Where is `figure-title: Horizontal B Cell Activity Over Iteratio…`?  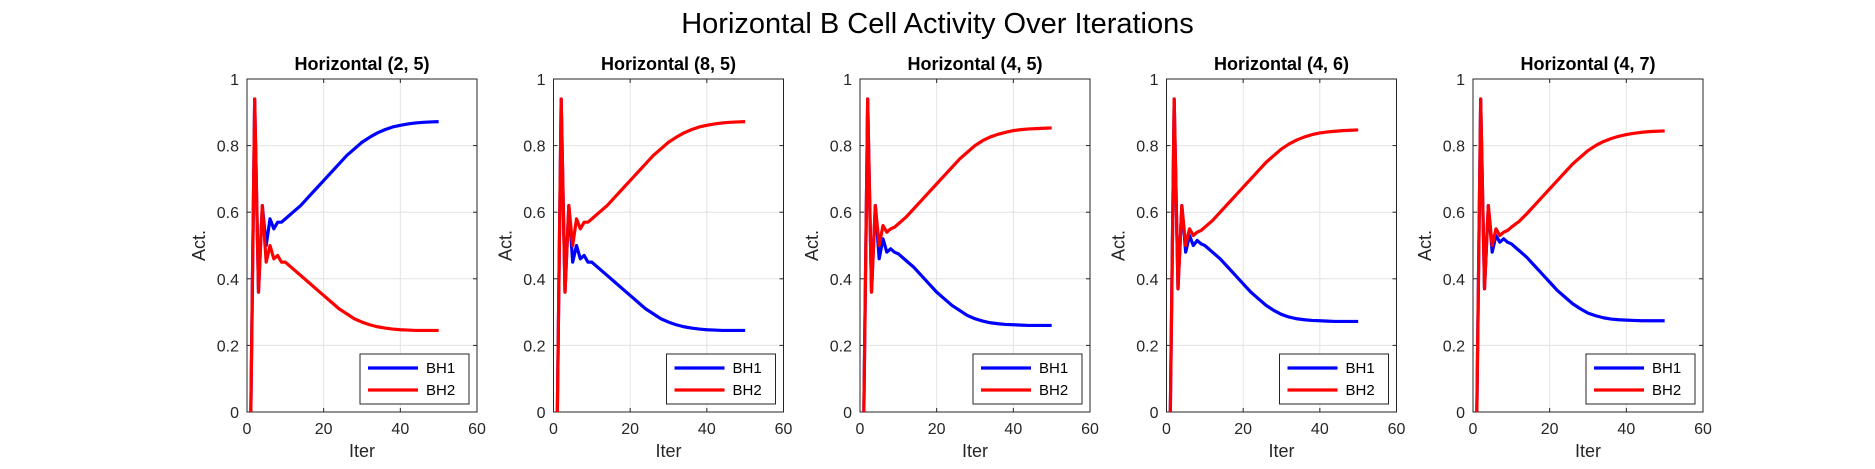 figure-title: Horizontal B Cell Activity Over Iteratio… is located at coordinates (937, 24).